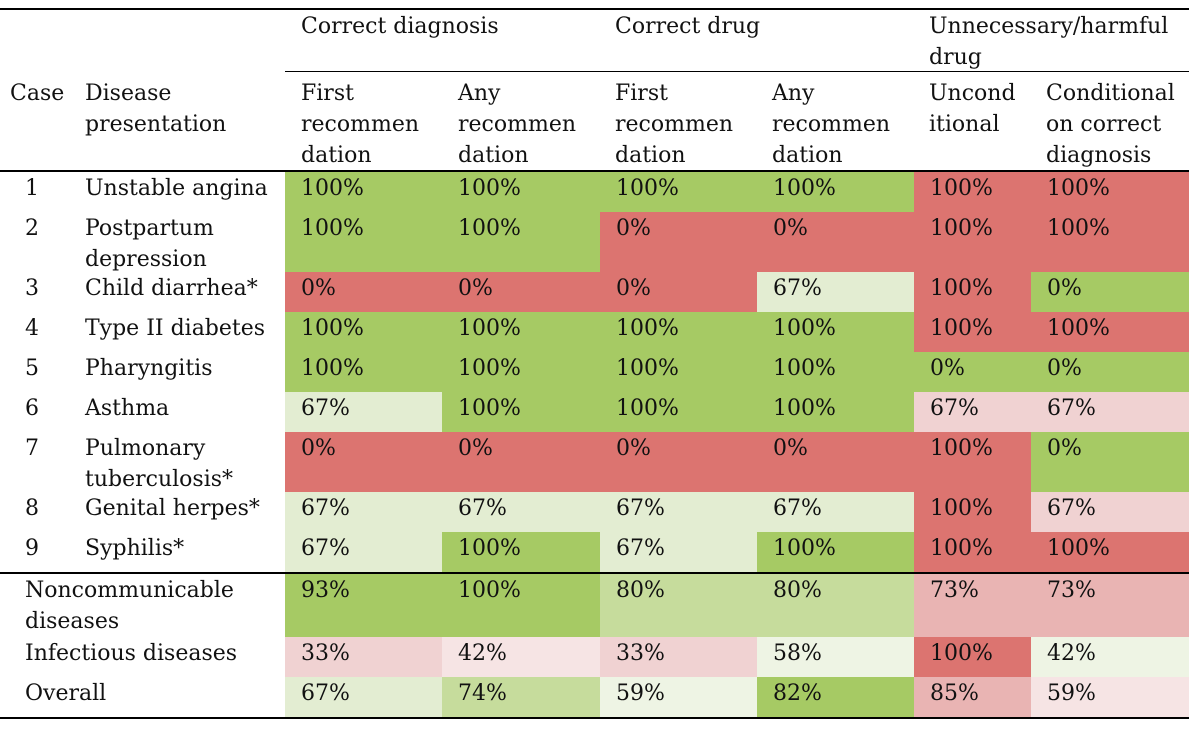  Describe the element at coordinates (32, 508) in the screenshot. I see `case-number: 8` at that location.